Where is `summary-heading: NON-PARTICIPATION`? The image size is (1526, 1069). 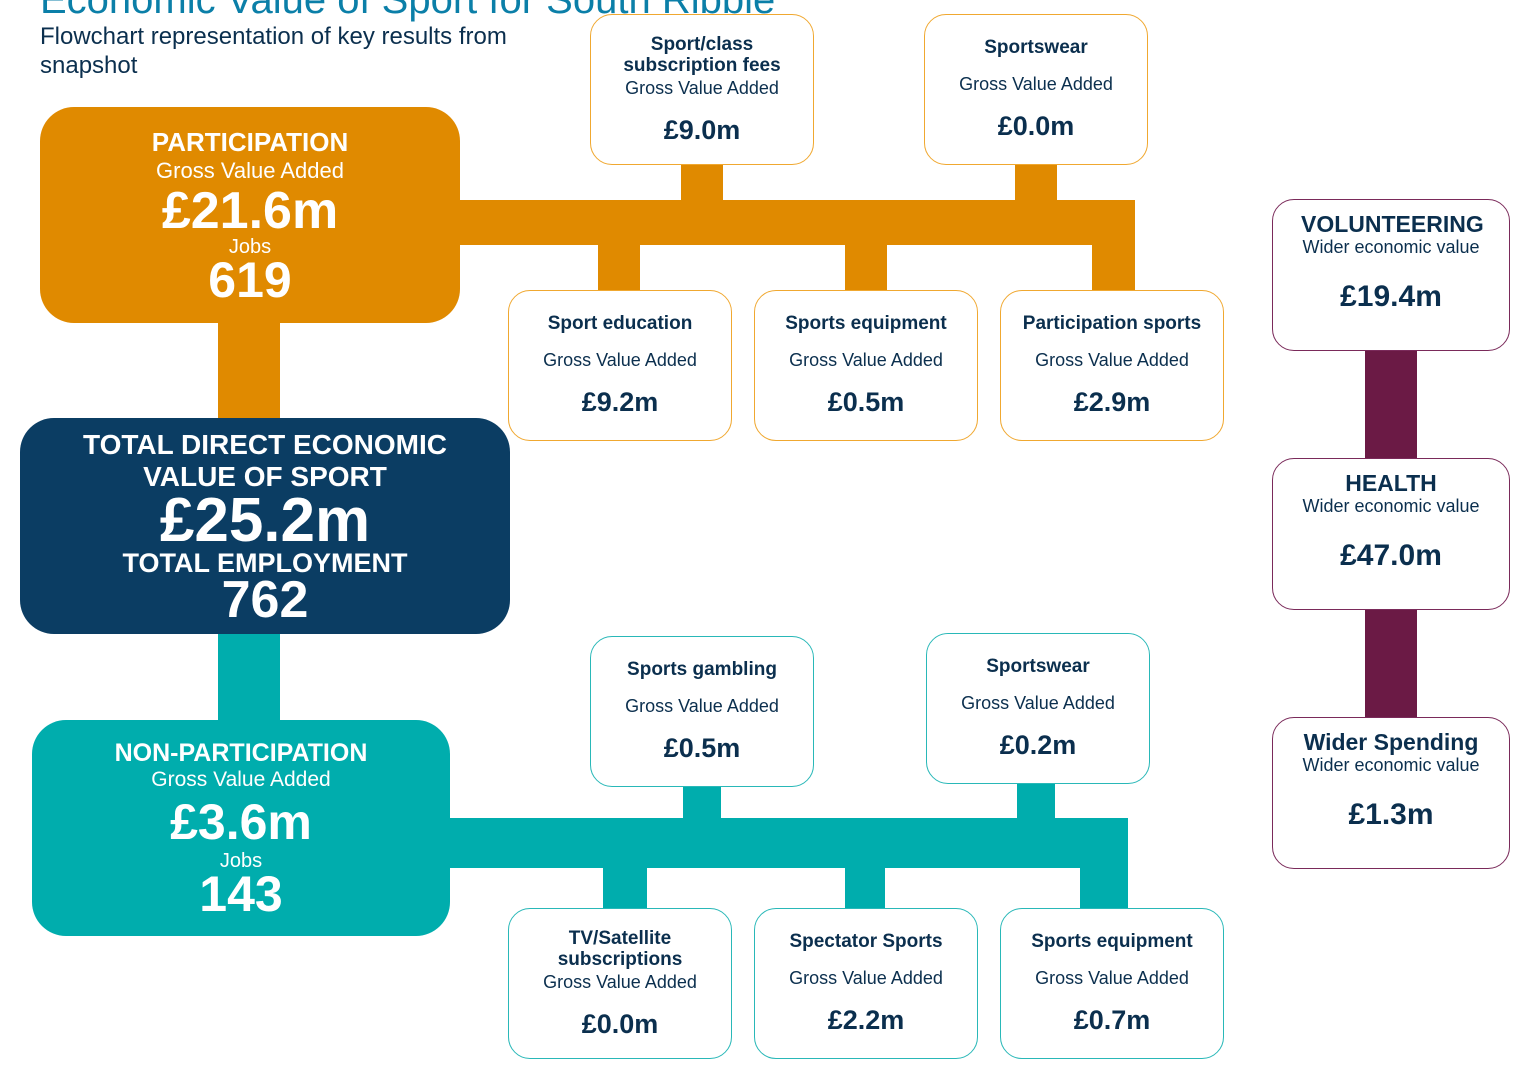 summary-heading: NON-PARTICIPATION is located at coordinates (241, 752).